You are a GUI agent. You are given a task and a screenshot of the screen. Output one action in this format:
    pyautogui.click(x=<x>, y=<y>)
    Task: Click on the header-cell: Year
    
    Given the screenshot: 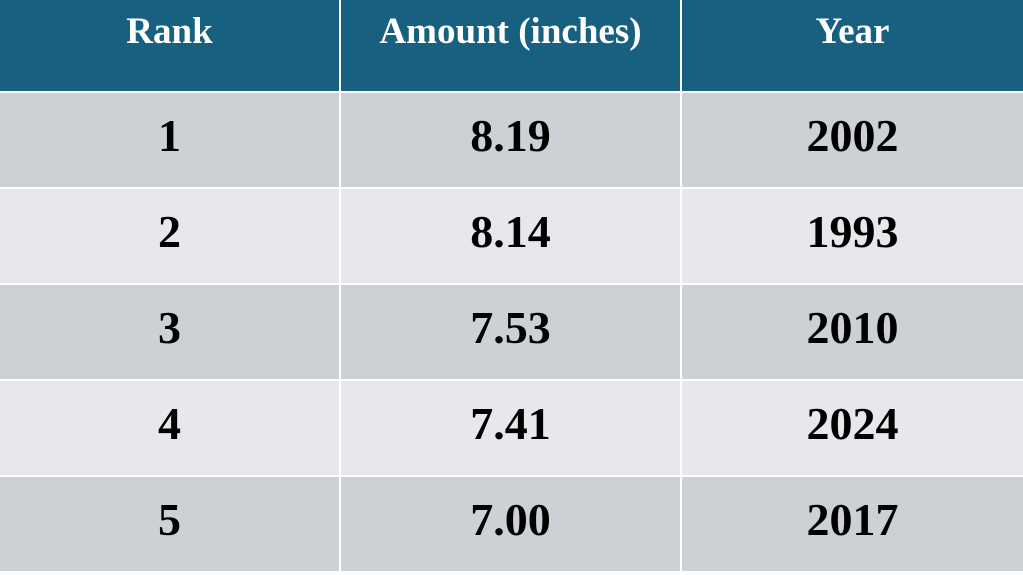 What is the action you would take?
    pyautogui.click(x=852, y=46)
    